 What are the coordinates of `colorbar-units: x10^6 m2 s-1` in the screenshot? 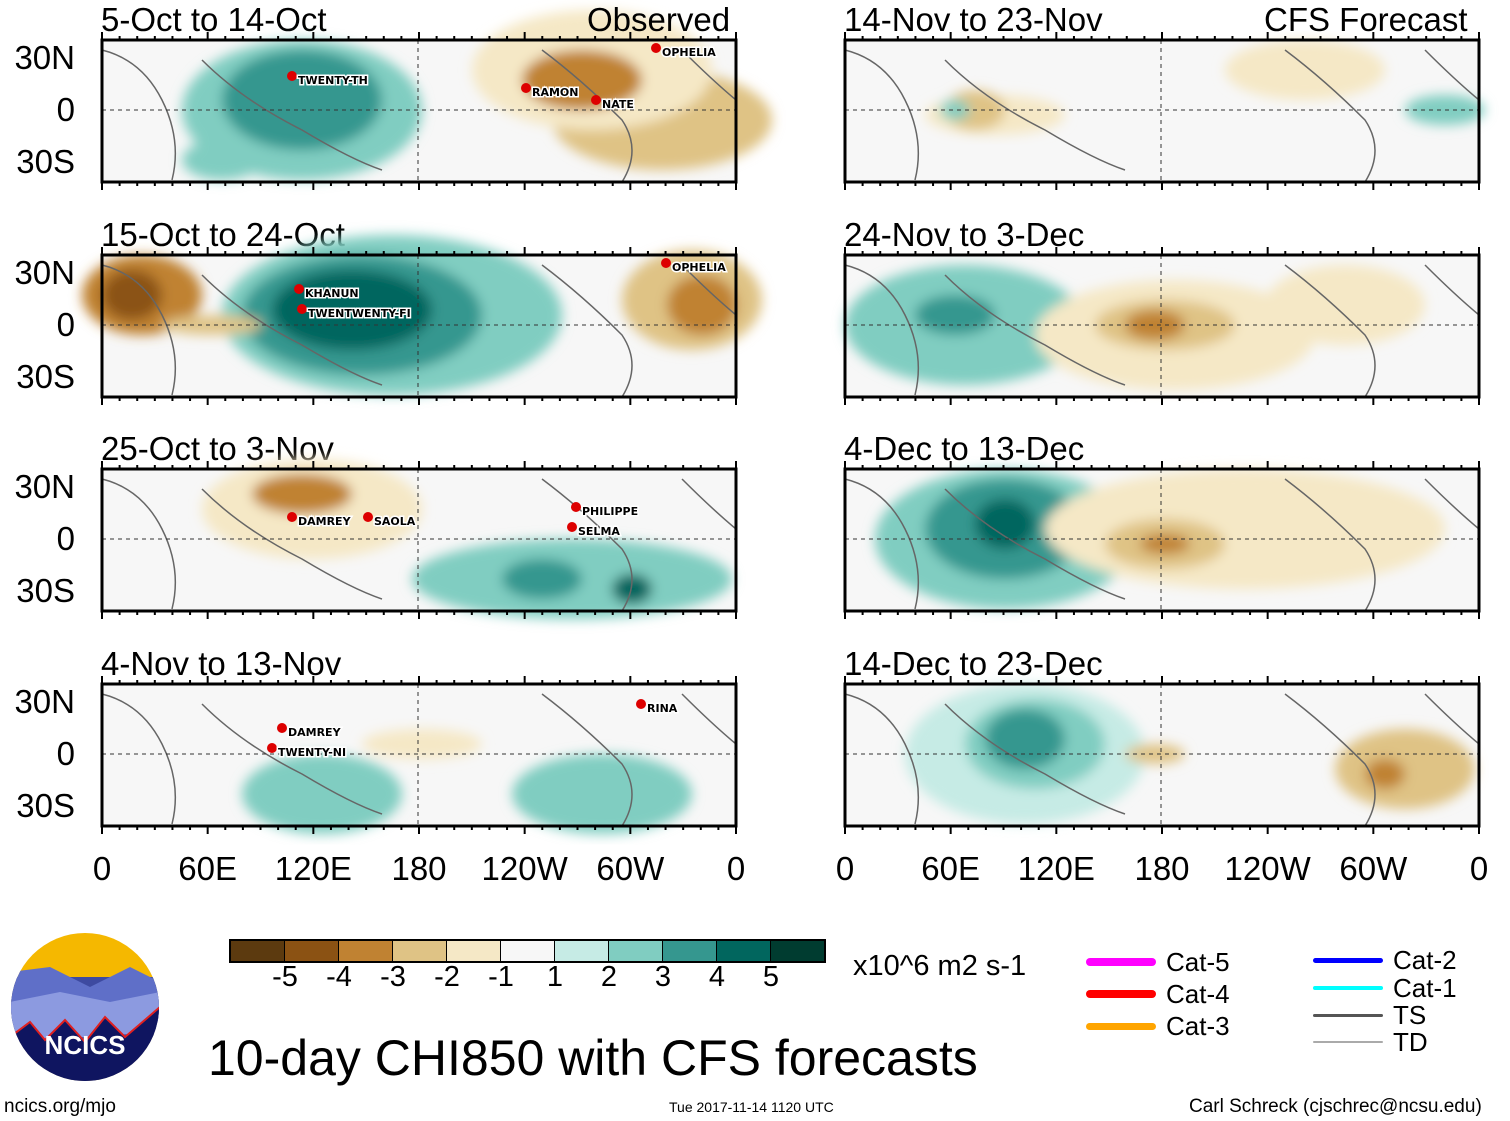 It's located at (940, 966).